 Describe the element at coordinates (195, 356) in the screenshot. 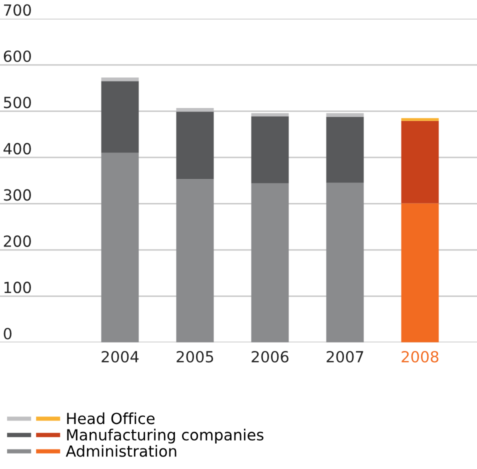

I see `x-tick-label: 2005` at that location.